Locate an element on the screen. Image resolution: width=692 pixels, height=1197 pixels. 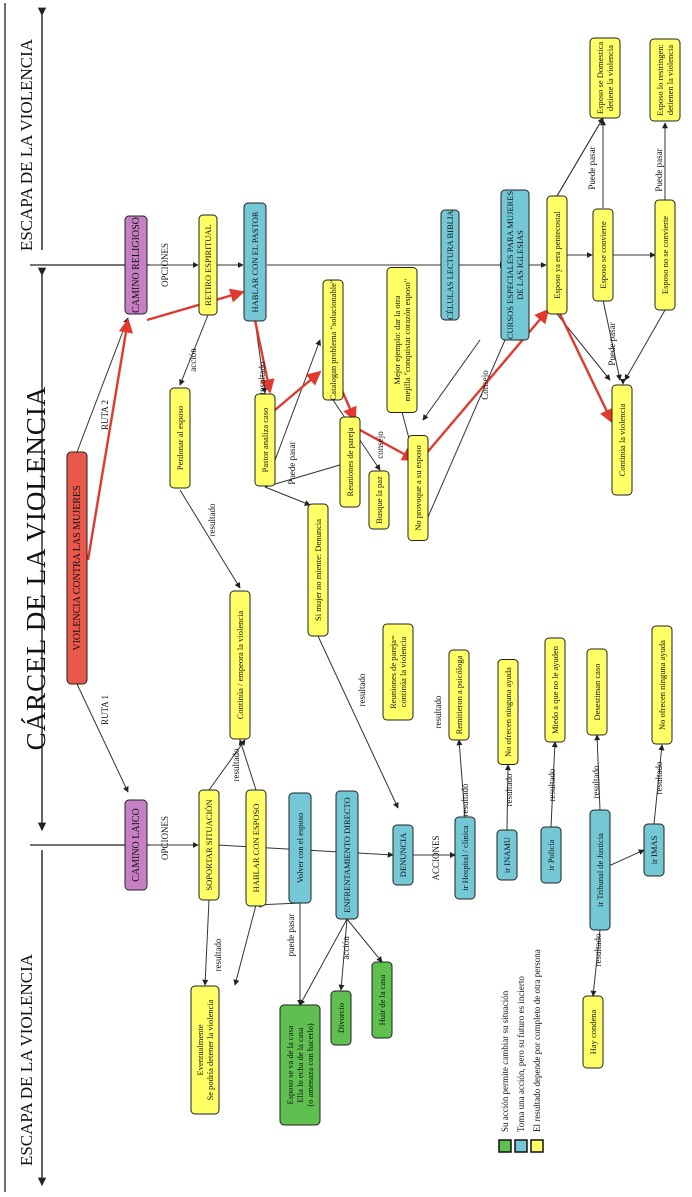
node-no-ofrecen-2: No ofrecen ninguna ayuda is located at coordinates (662, 685).